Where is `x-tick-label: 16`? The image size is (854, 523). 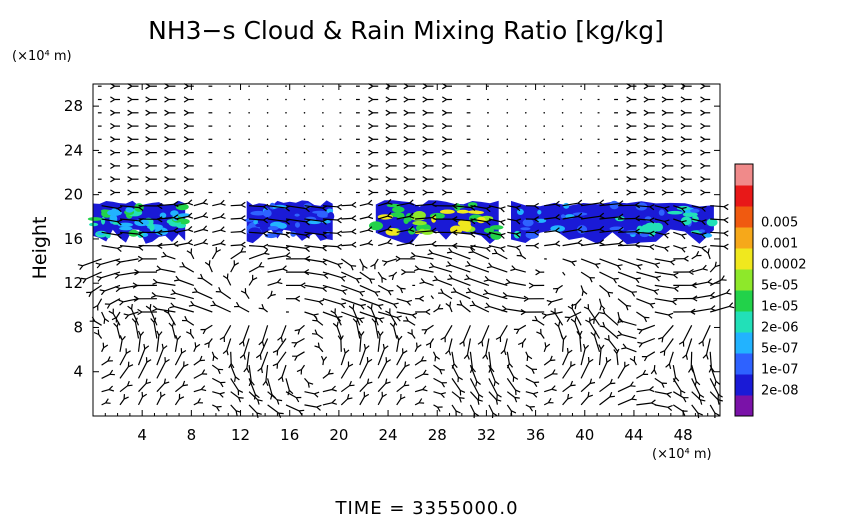
x-tick-label: 16 is located at coordinates (289, 435).